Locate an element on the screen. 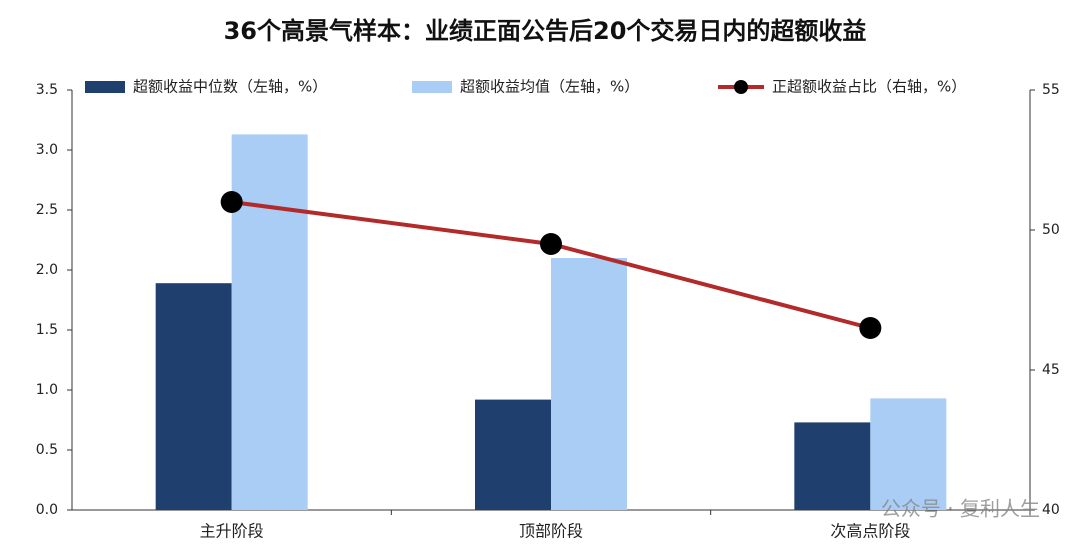 The width and height of the screenshot is (1080, 549). legend-label: 正超额收益占比（右轴，%） is located at coordinates (869, 87).